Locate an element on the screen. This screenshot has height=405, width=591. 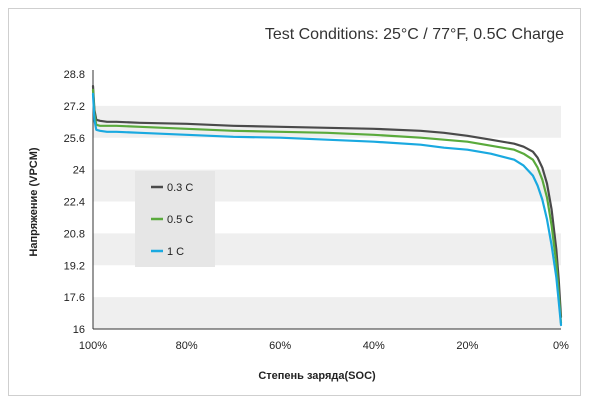
x-tick-label: 40% is located at coordinates (374, 346).